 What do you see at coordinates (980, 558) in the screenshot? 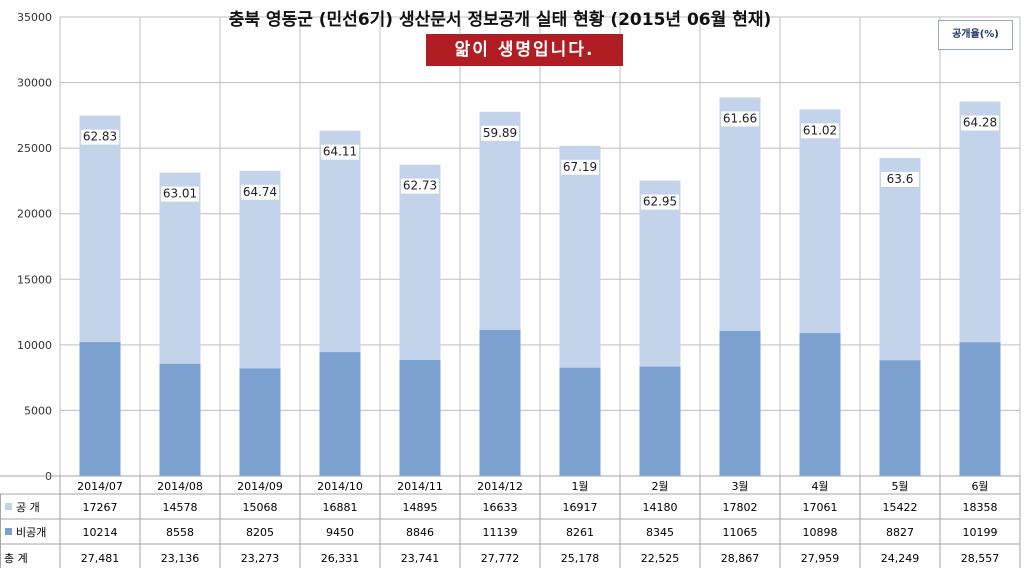
I see `table-cell: 28,557` at bounding box center [980, 558].